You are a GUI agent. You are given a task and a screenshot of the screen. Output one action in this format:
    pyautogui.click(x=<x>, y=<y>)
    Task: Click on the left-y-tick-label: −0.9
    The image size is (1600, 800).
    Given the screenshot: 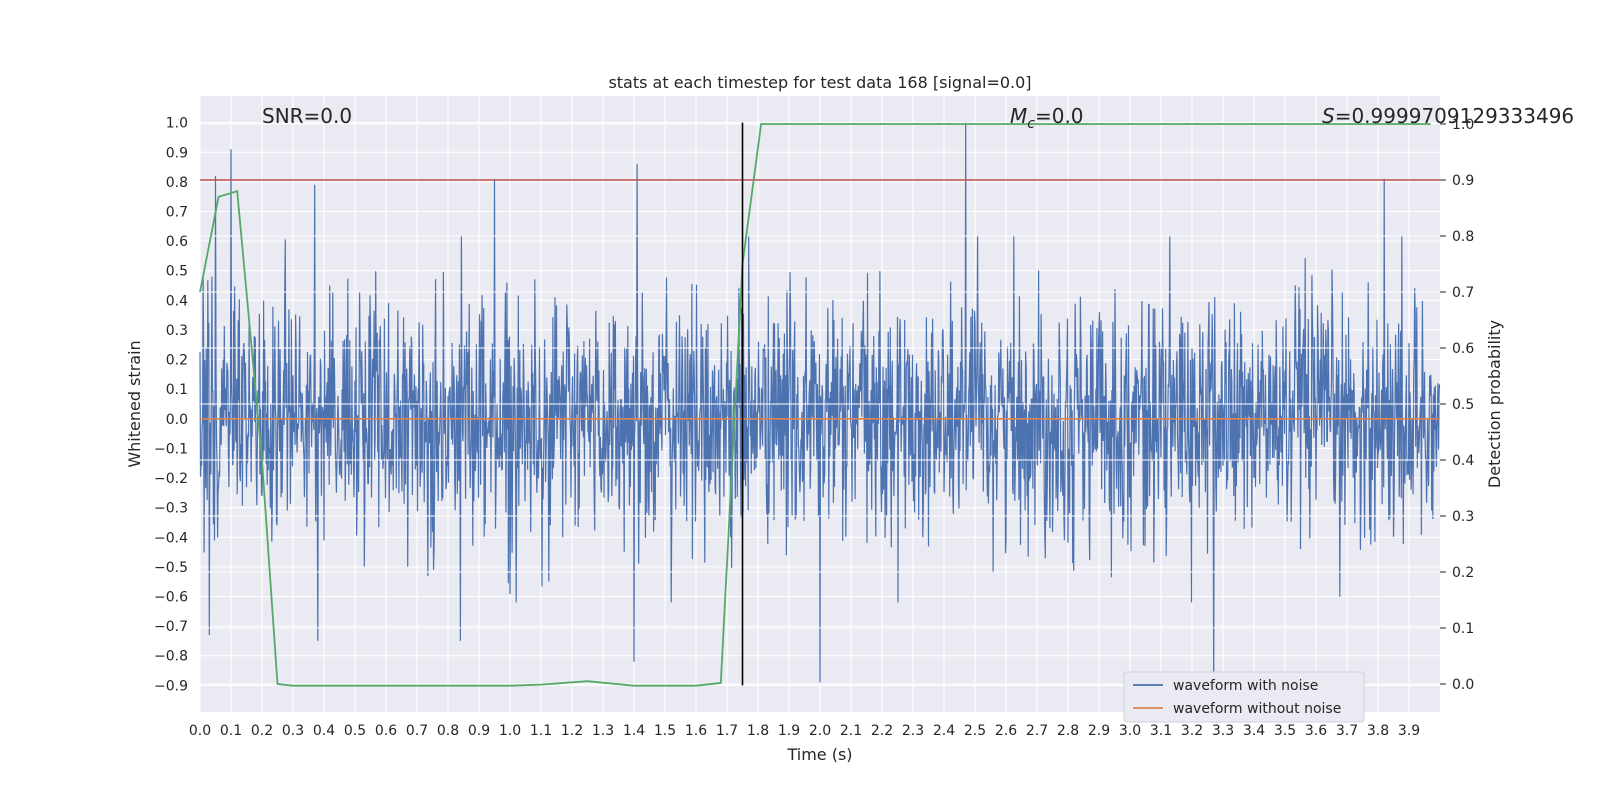 What is the action you would take?
    pyautogui.click(x=171, y=686)
    